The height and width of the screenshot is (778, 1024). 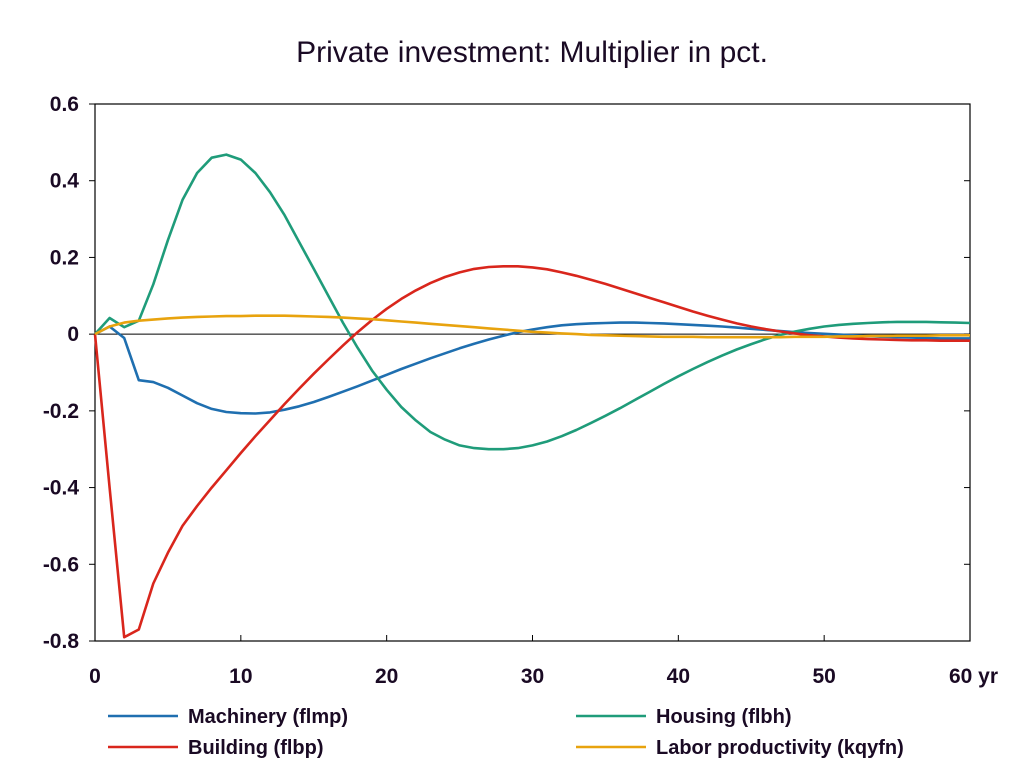 What do you see at coordinates (95, 676) in the screenshot?
I see `x-tick-label: 0` at bounding box center [95, 676].